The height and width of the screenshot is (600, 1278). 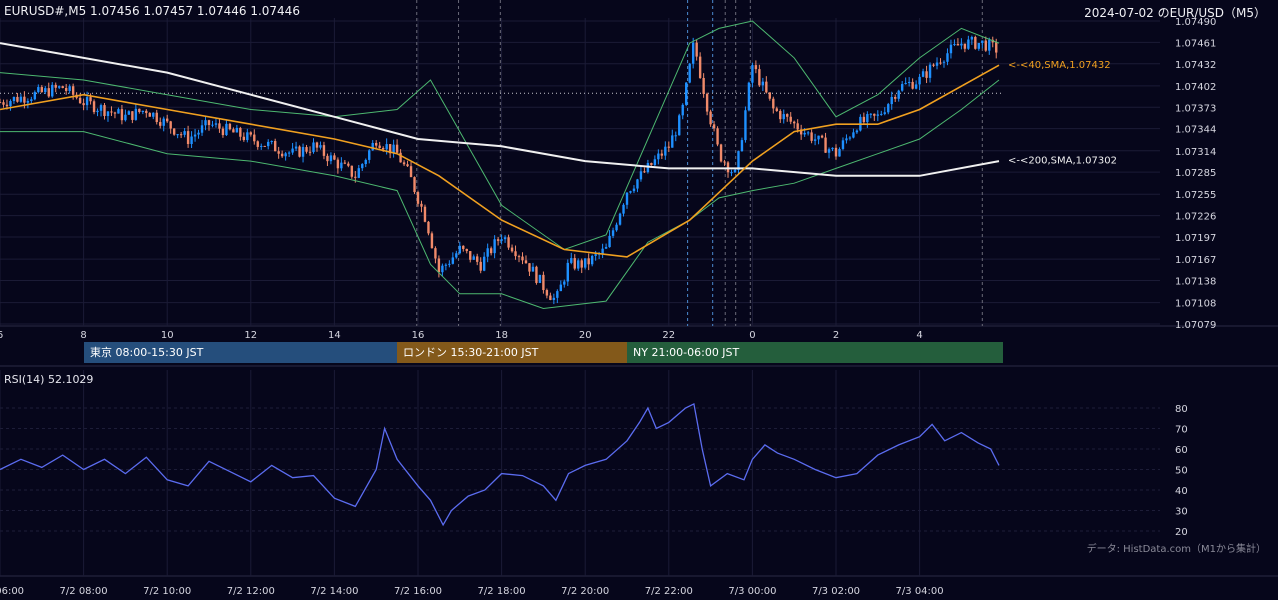 What do you see at coordinates (1195, 282) in the screenshot?
I see `price-tick-label: 1.07138` at bounding box center [1195, 282].